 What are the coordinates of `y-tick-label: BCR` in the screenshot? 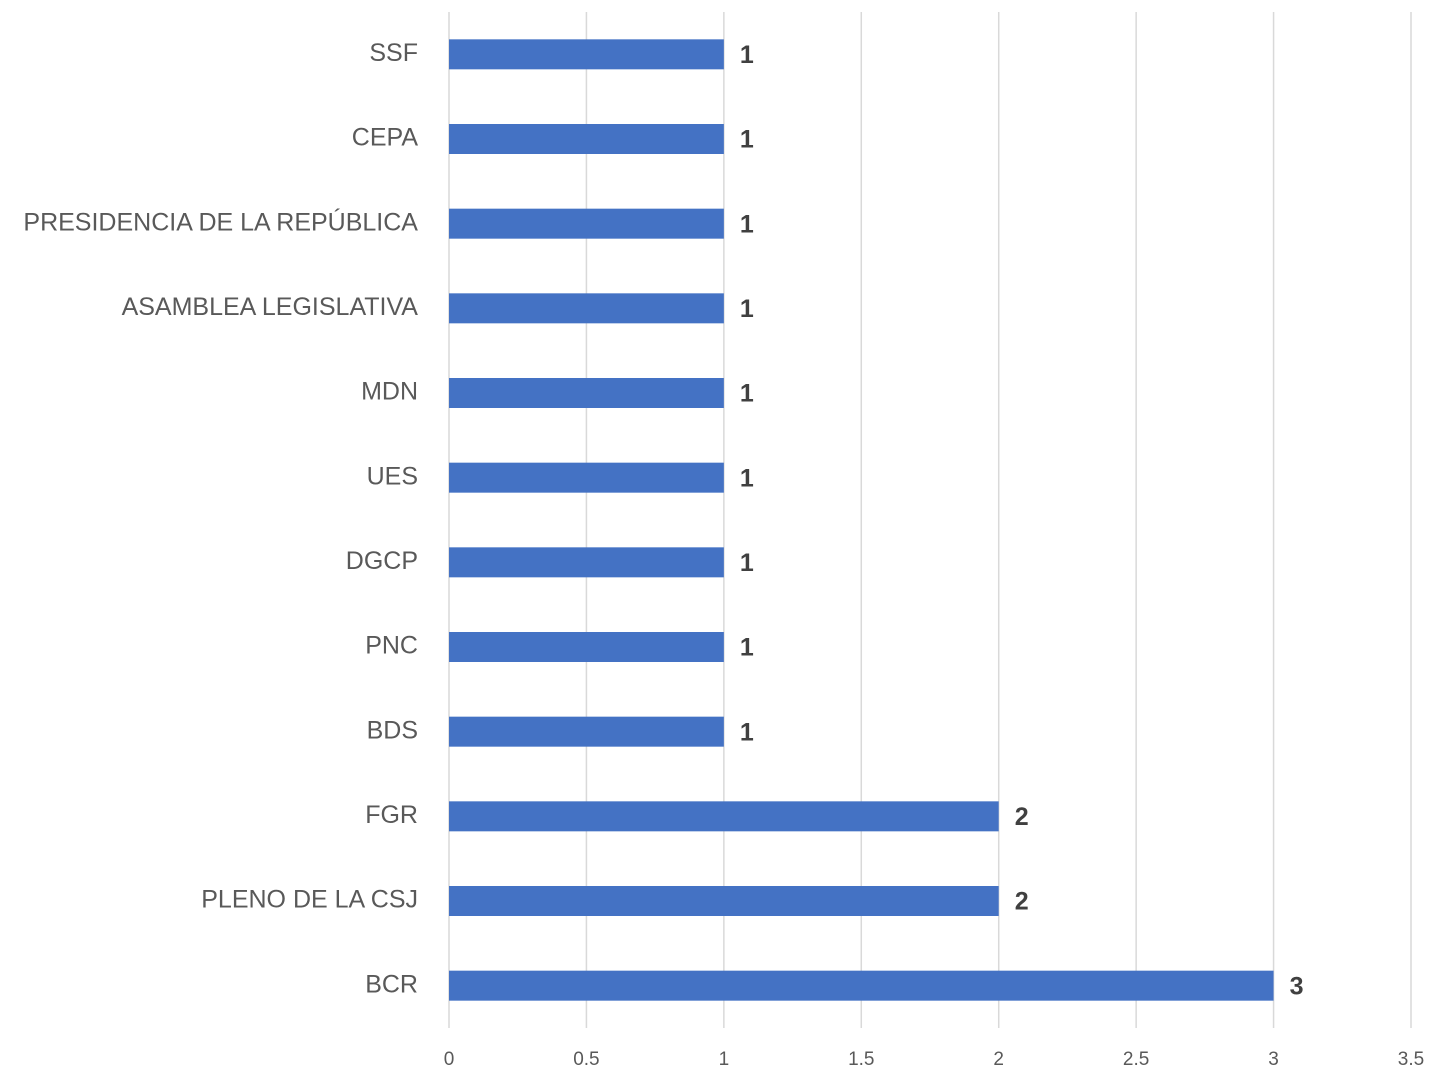 It's located at (391, 984).